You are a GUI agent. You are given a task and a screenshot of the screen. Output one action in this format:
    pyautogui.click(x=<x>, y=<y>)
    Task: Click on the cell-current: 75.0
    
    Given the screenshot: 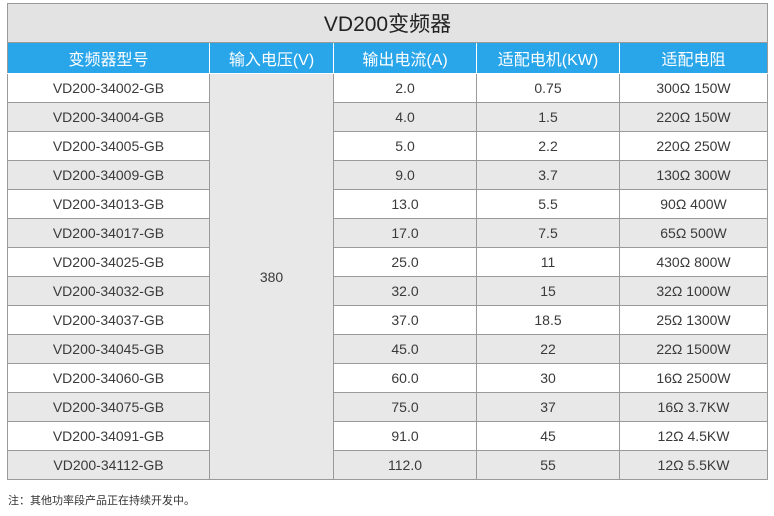 What is the action you would take?
    pyautogui.click(x=405, y=407)
    